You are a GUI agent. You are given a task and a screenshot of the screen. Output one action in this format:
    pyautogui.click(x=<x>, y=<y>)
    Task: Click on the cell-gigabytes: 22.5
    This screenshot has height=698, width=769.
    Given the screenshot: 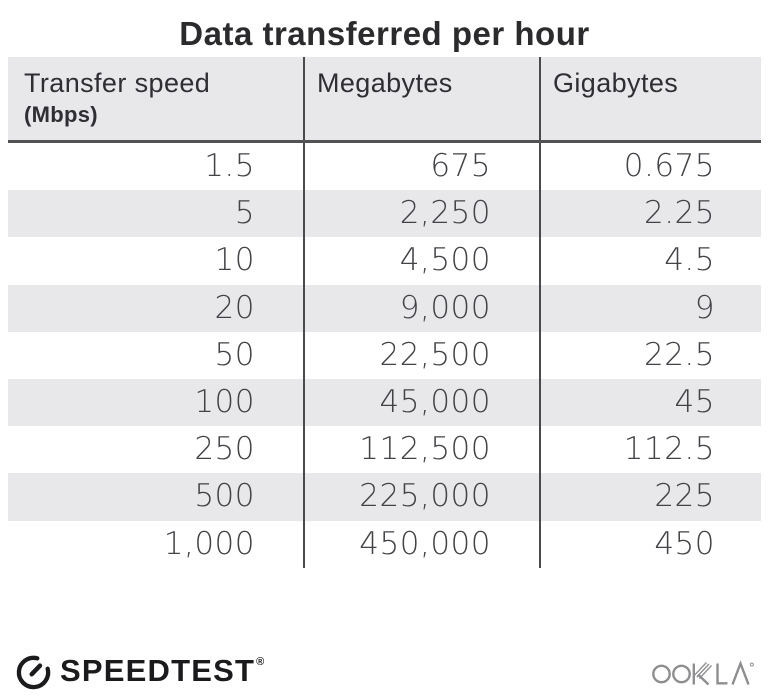 What is the action you would take?
    pyautogui.click(x=650, y=355)
    